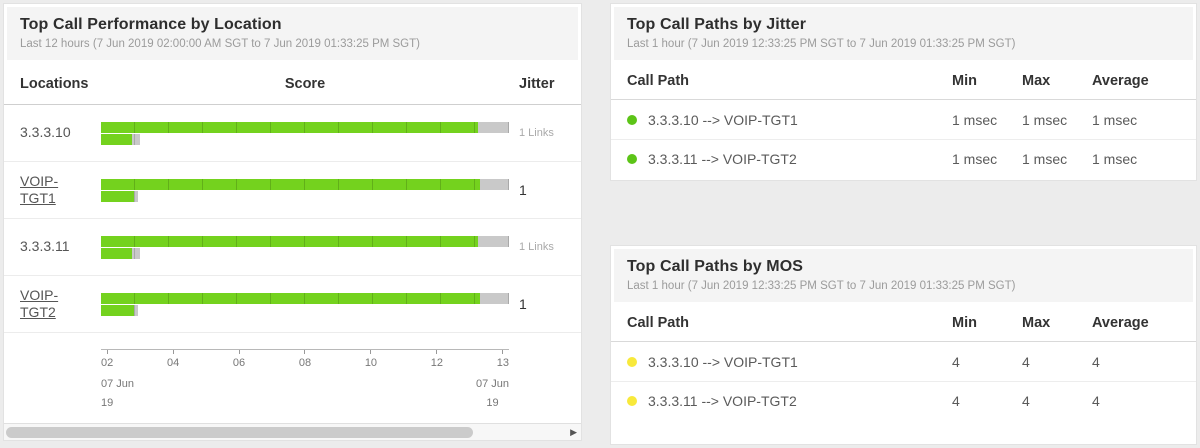  I want to click on table-row: 3.3.3.10 1 Links, so click(292, 133).